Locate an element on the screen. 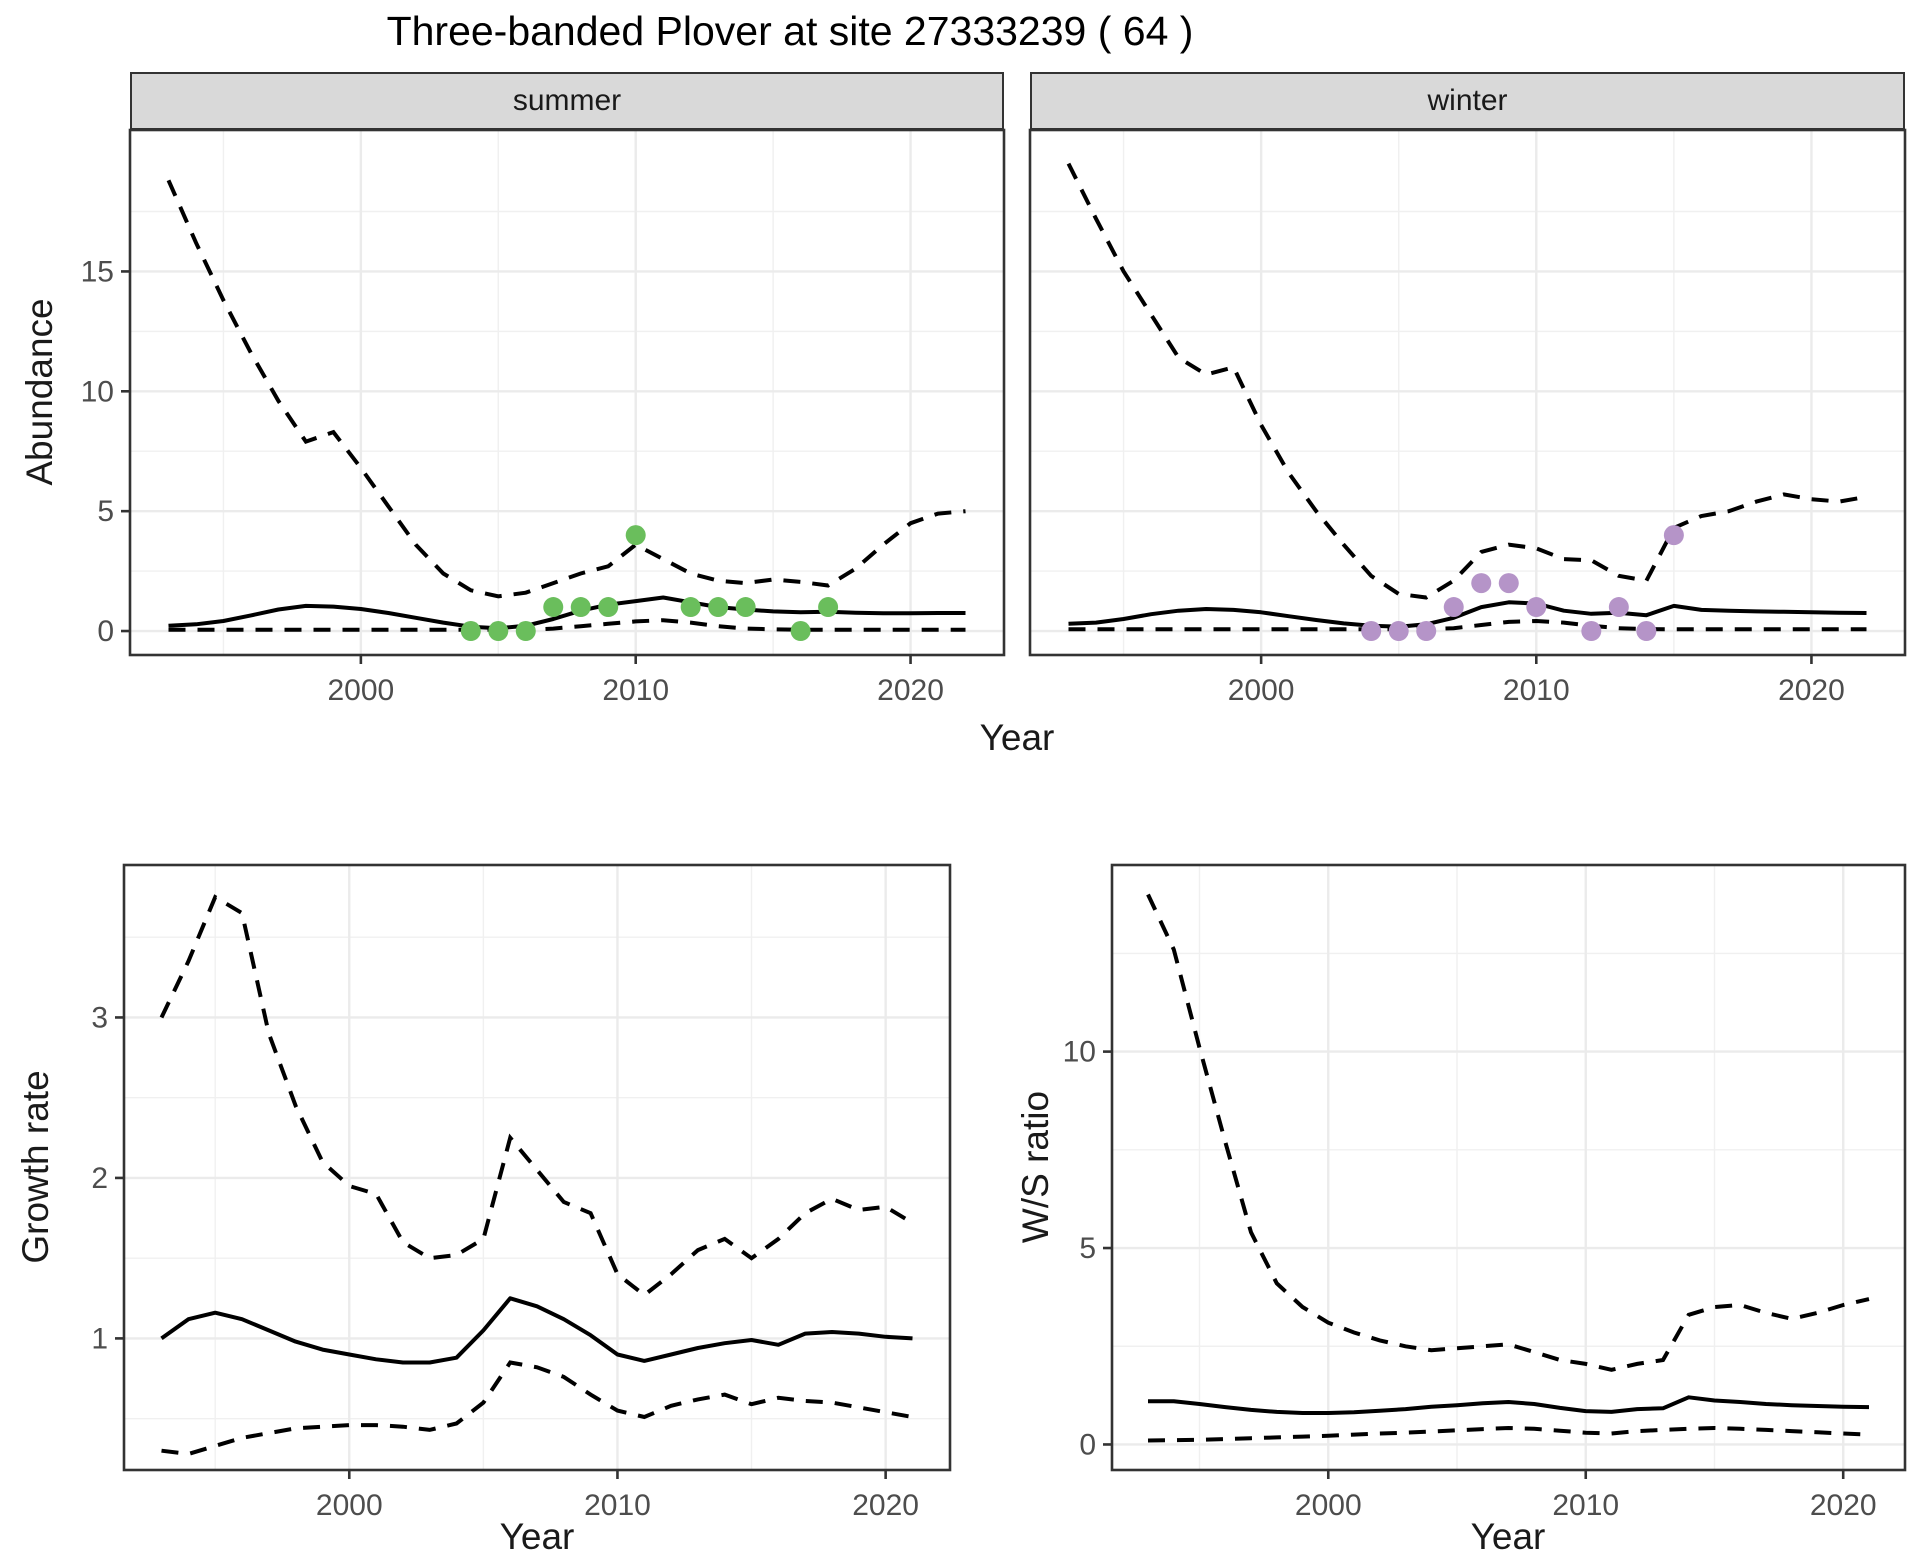 This screenshot has width=1920, height=1560. y-tick-label: 2 is located at coordinates (99, 1178).